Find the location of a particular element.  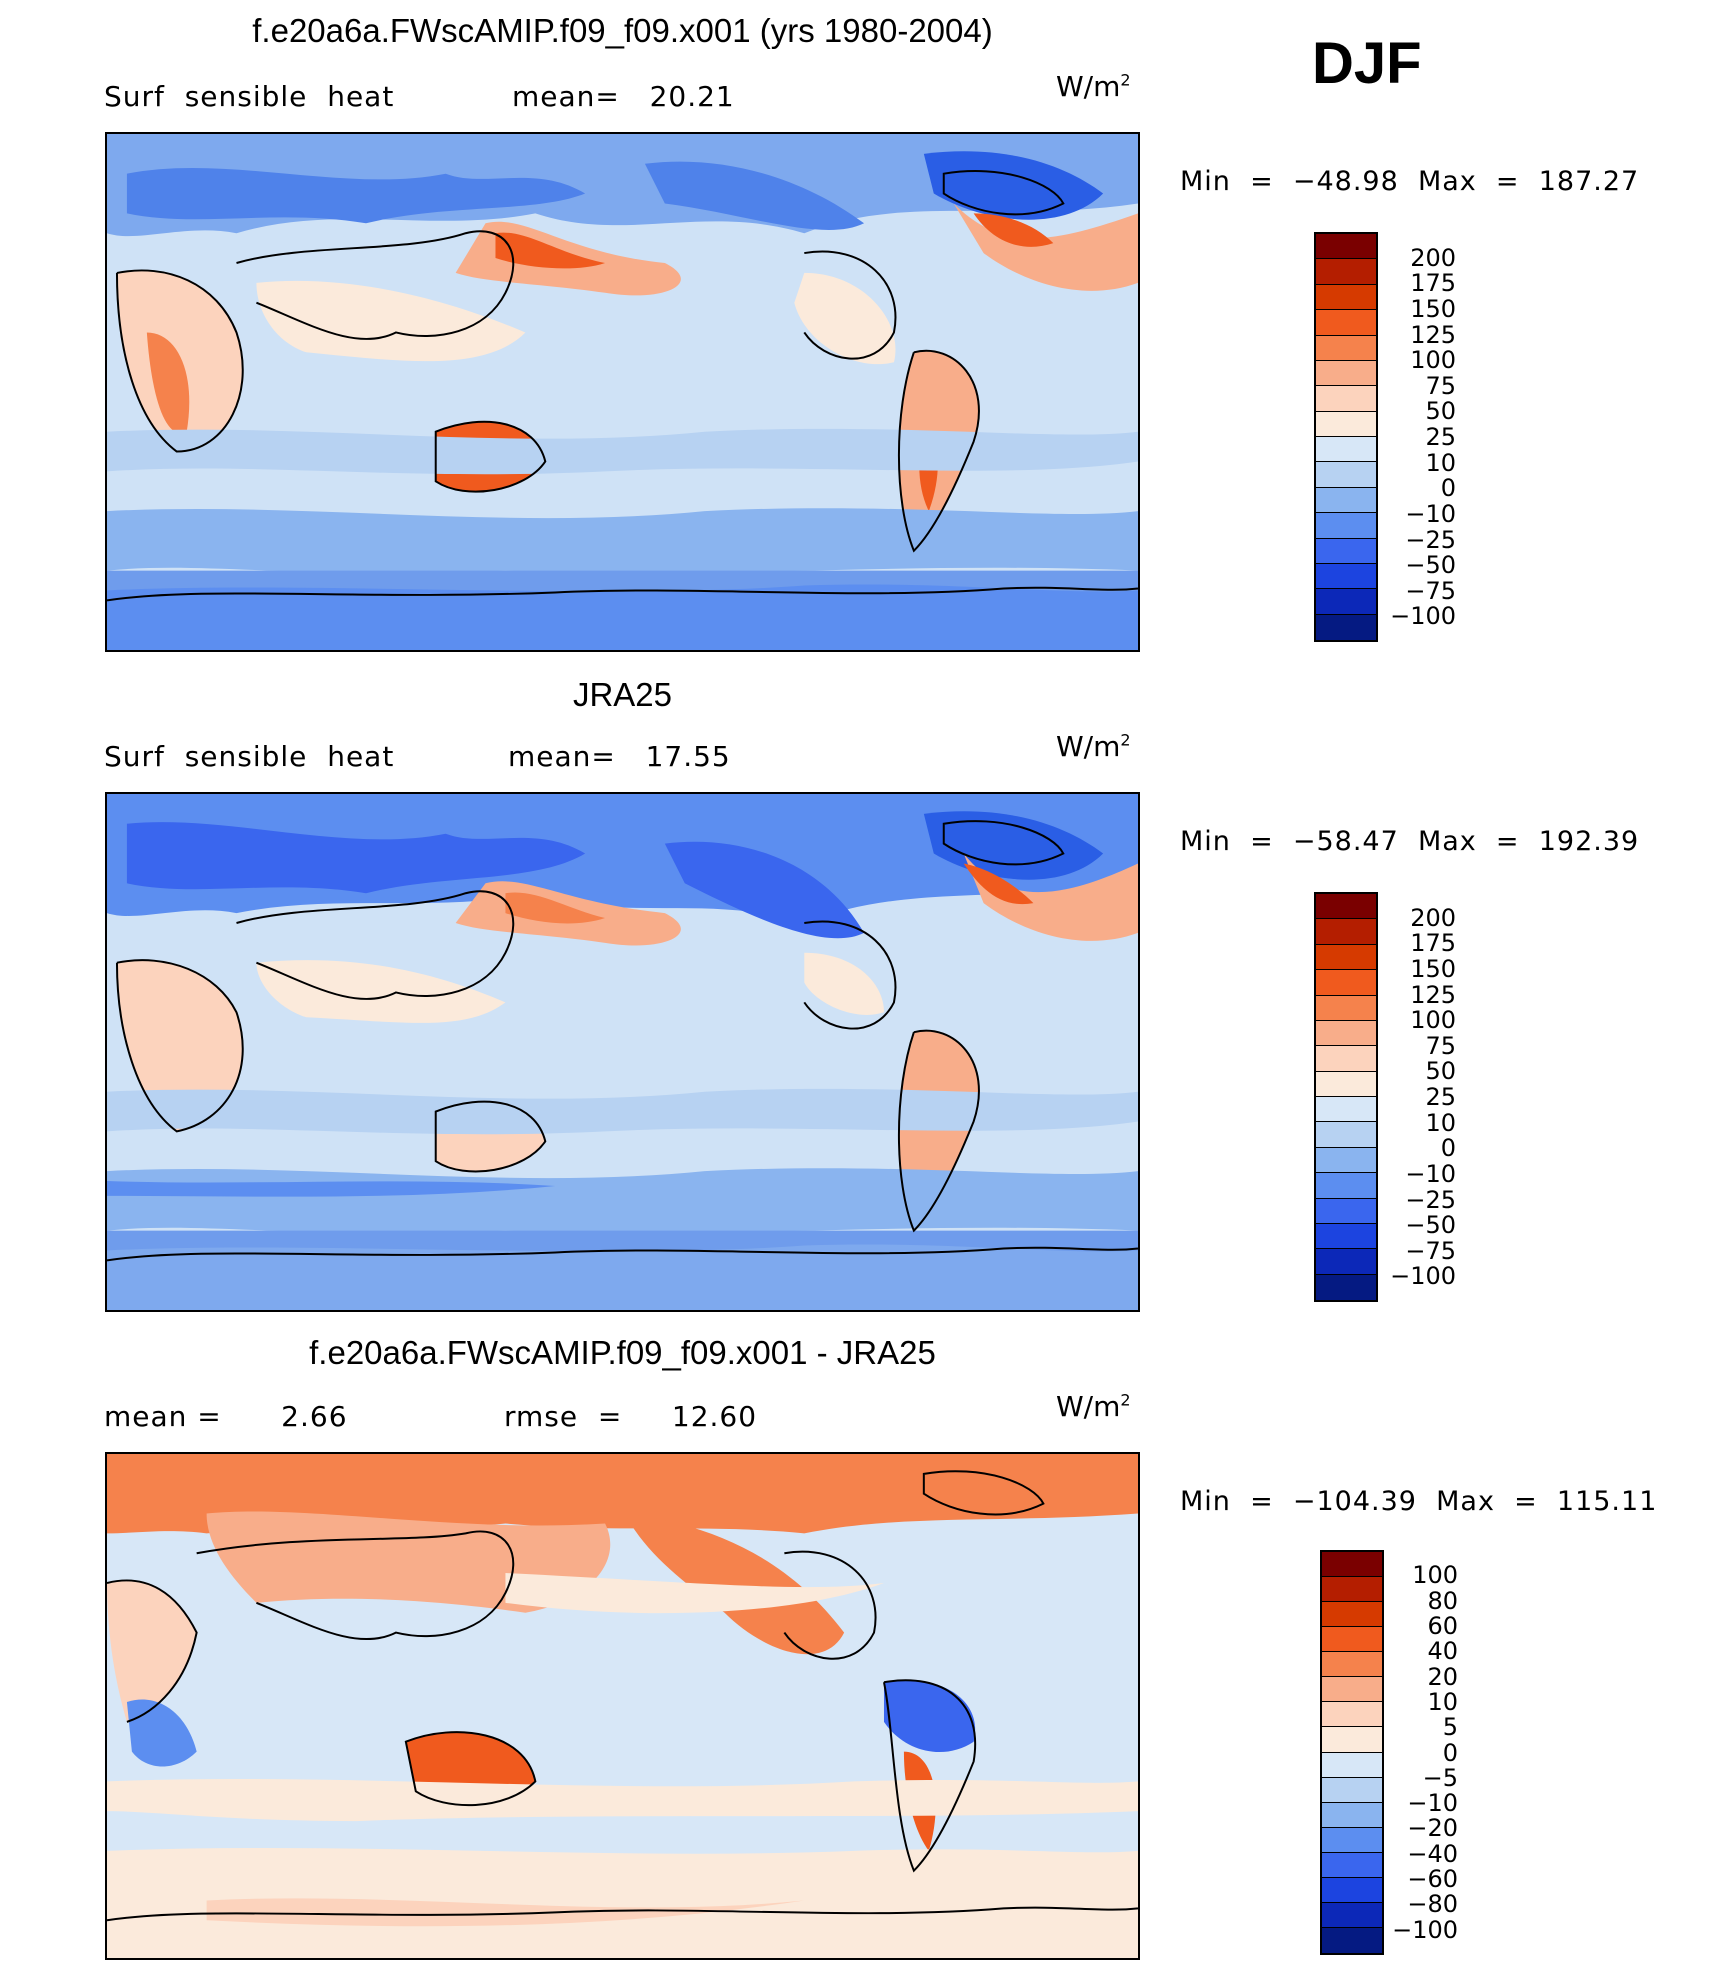

panel-2-title: JRA25 is located at coordinates (622, 694).